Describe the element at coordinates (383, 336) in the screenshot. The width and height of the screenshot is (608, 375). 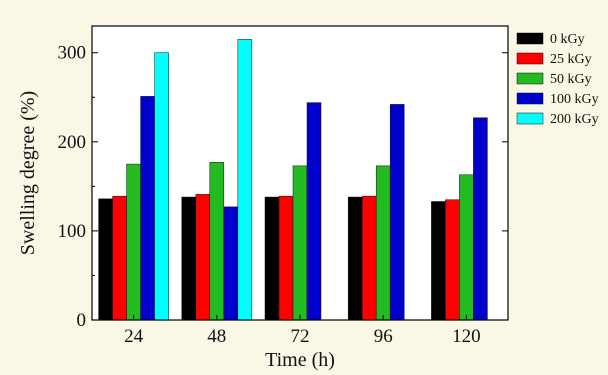
I see `x-tick-label: 96` at that location.